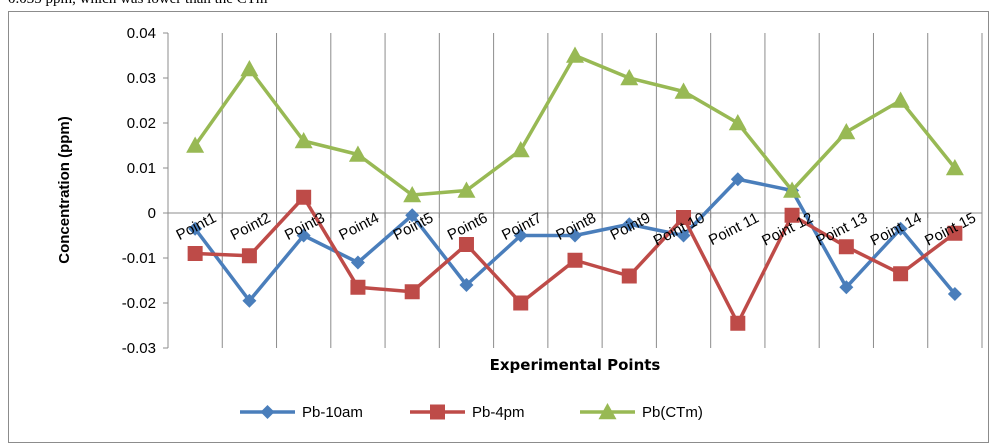 Image resolution: width=999 pixels, height=444 pixels. I want to click on x-tick-label: Point9, so click(631, 226).